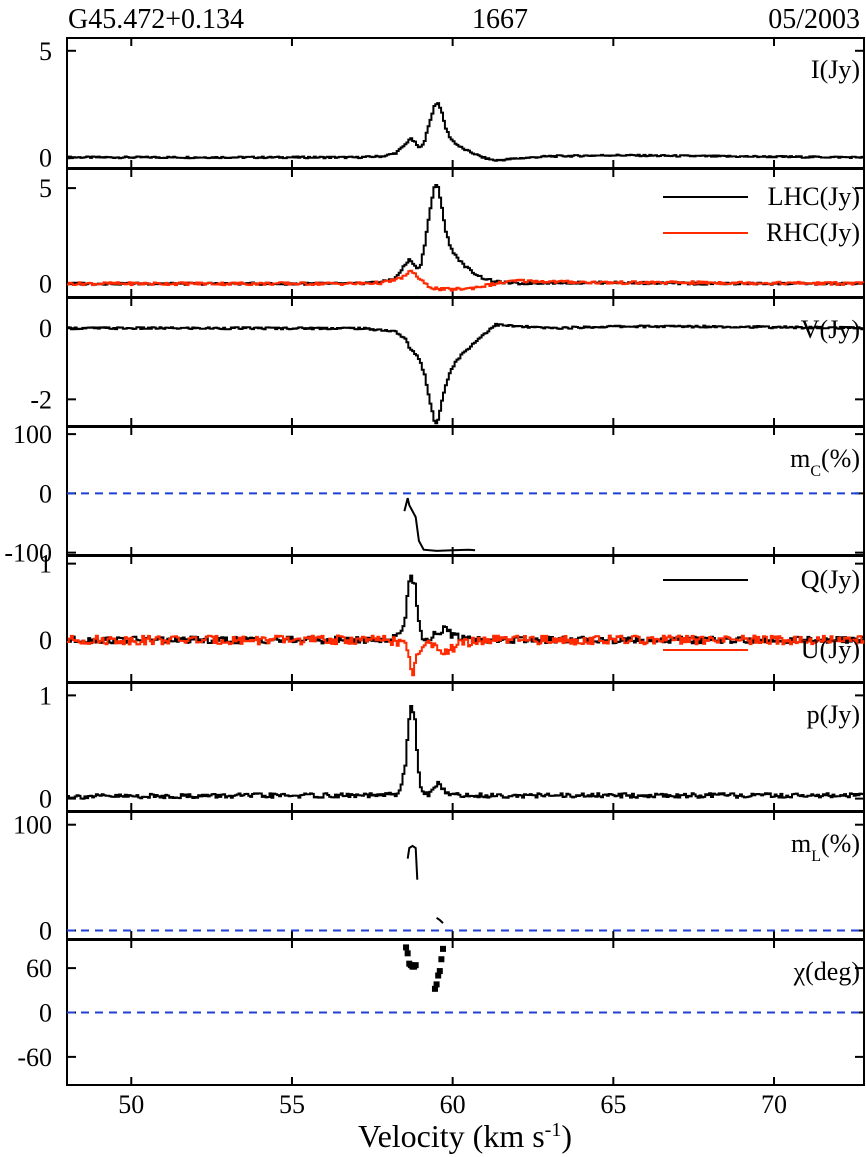 The width and height of the screenshot is (866, 1157). What do you see at coordinates (39, 968) in the screenshot?
I see `y-tick-label: 60` at bounding box center [39, 968].